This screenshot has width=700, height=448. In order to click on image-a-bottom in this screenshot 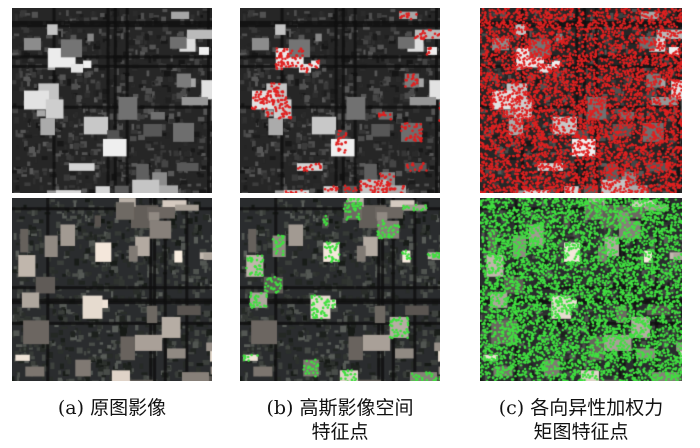, I will do `click(112, 289)`.